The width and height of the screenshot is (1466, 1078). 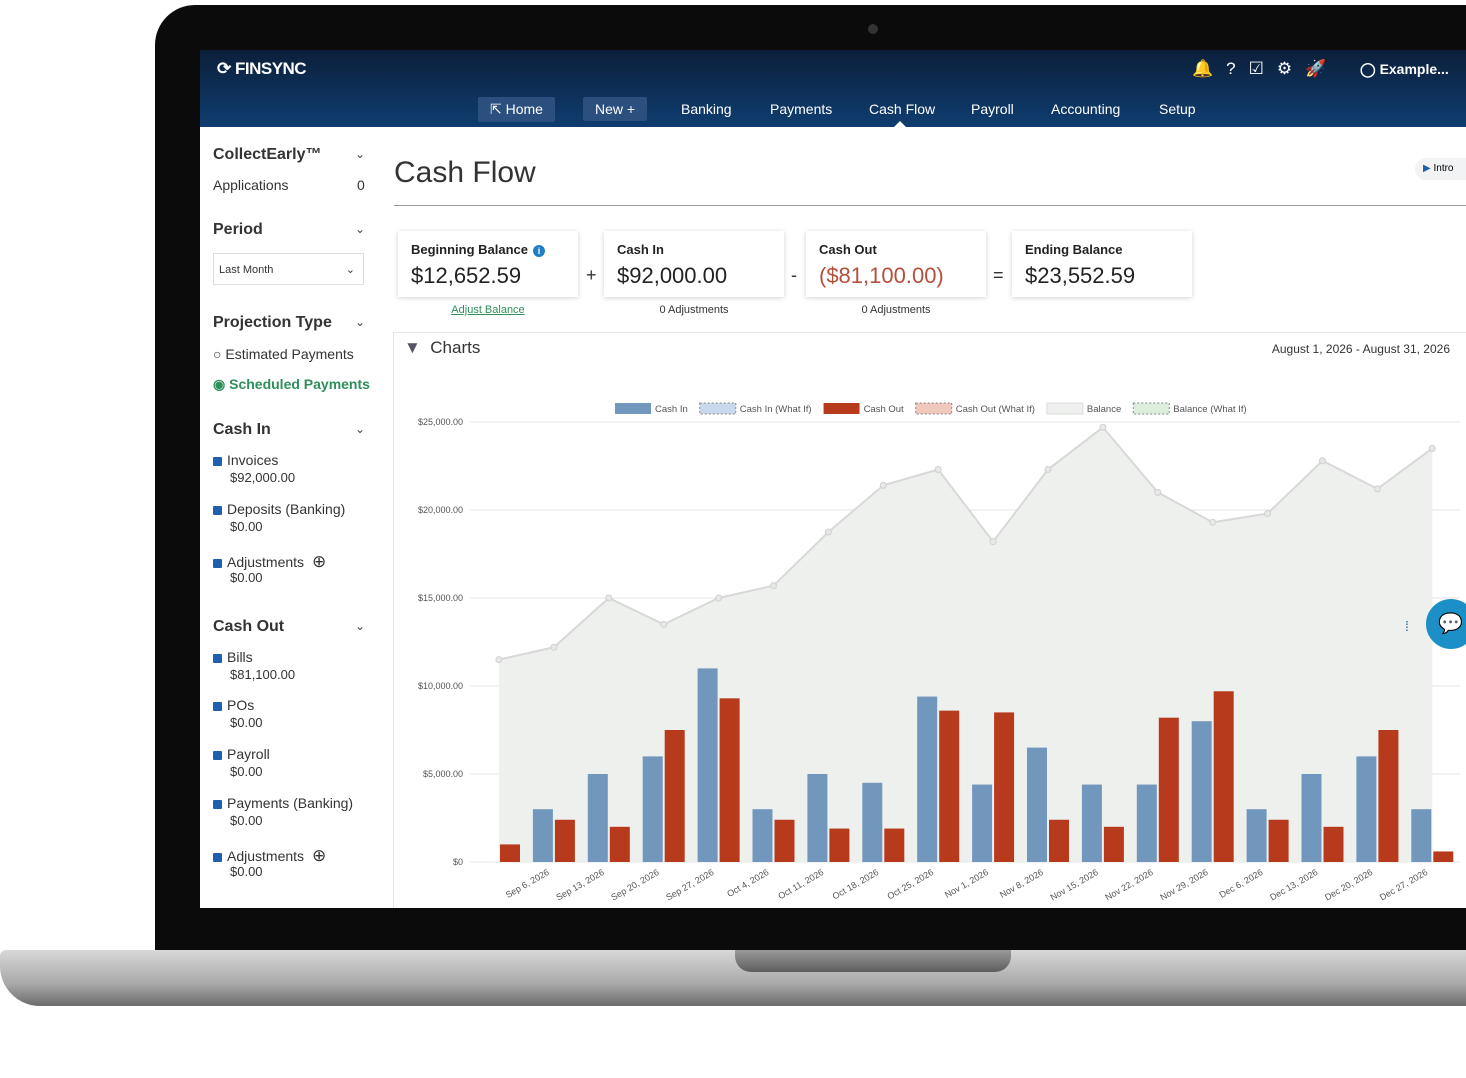 I want to click on checkbox-item: Invoices, so click(x=245, y=460).